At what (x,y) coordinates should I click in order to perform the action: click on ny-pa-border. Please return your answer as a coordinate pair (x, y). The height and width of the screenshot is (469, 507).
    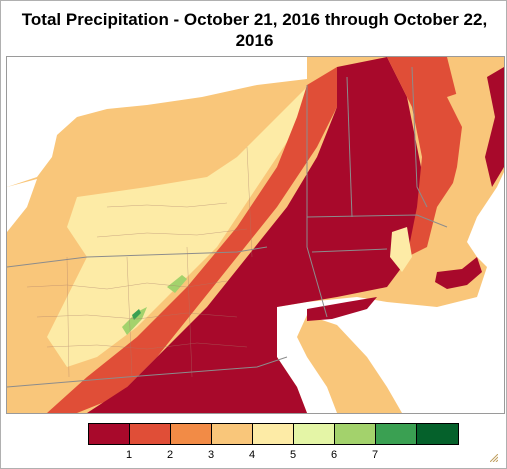
    Looking at the image, I should click on (137, 257).